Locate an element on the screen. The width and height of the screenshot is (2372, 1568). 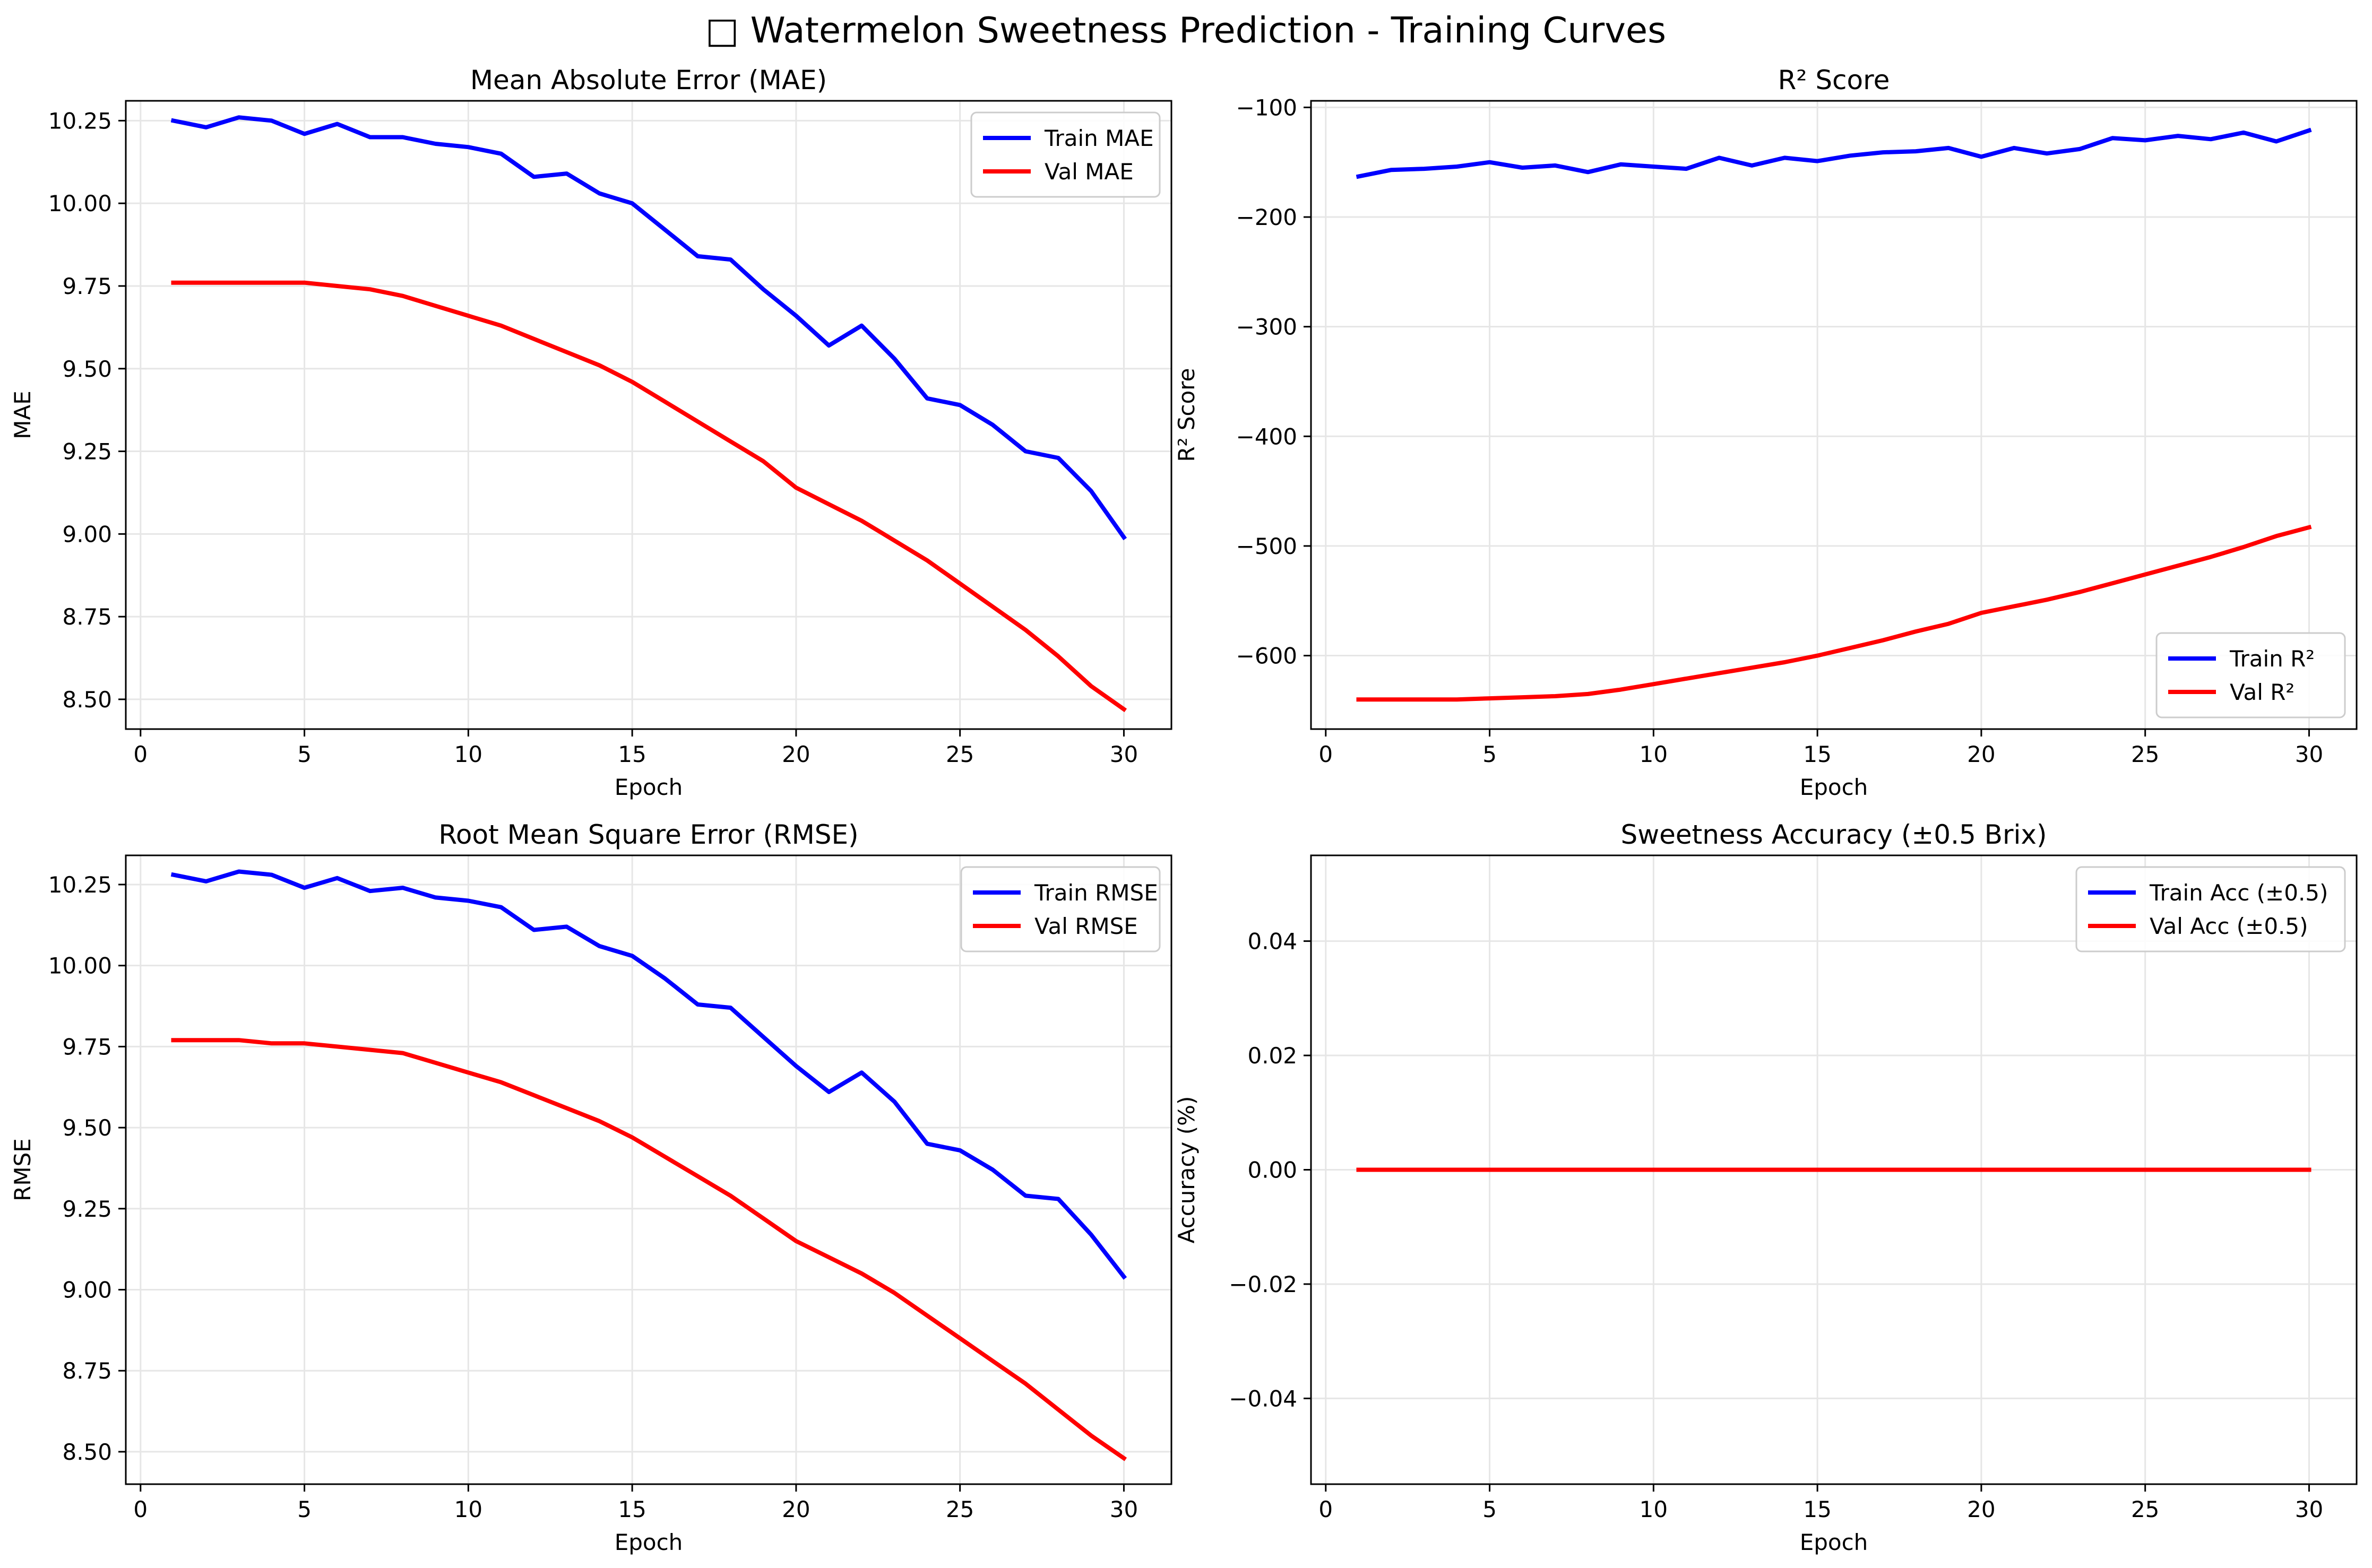
y-tick-label: −0.04 is located at coordinates (1263, 1398).